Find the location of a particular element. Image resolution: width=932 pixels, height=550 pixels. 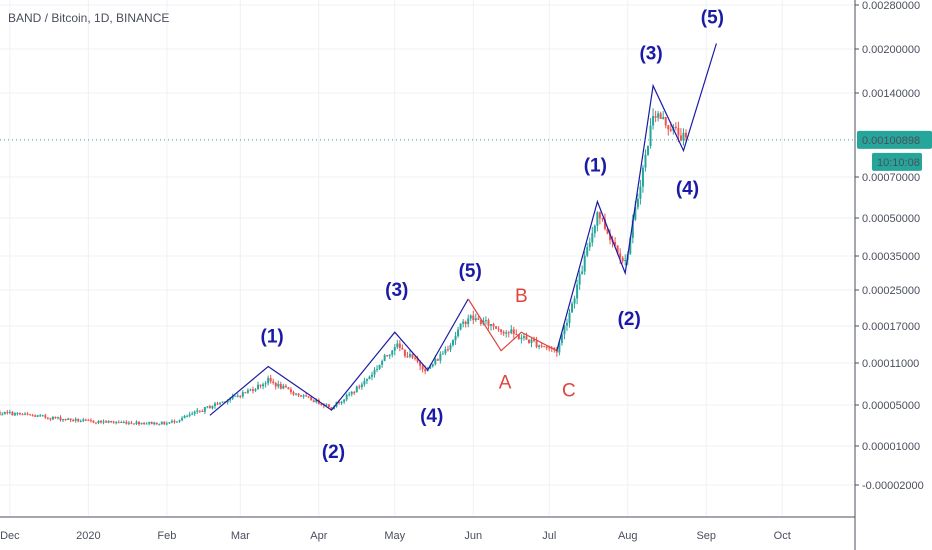

y-tick-label: 0.00001000 is located at coordinates (891, 447).